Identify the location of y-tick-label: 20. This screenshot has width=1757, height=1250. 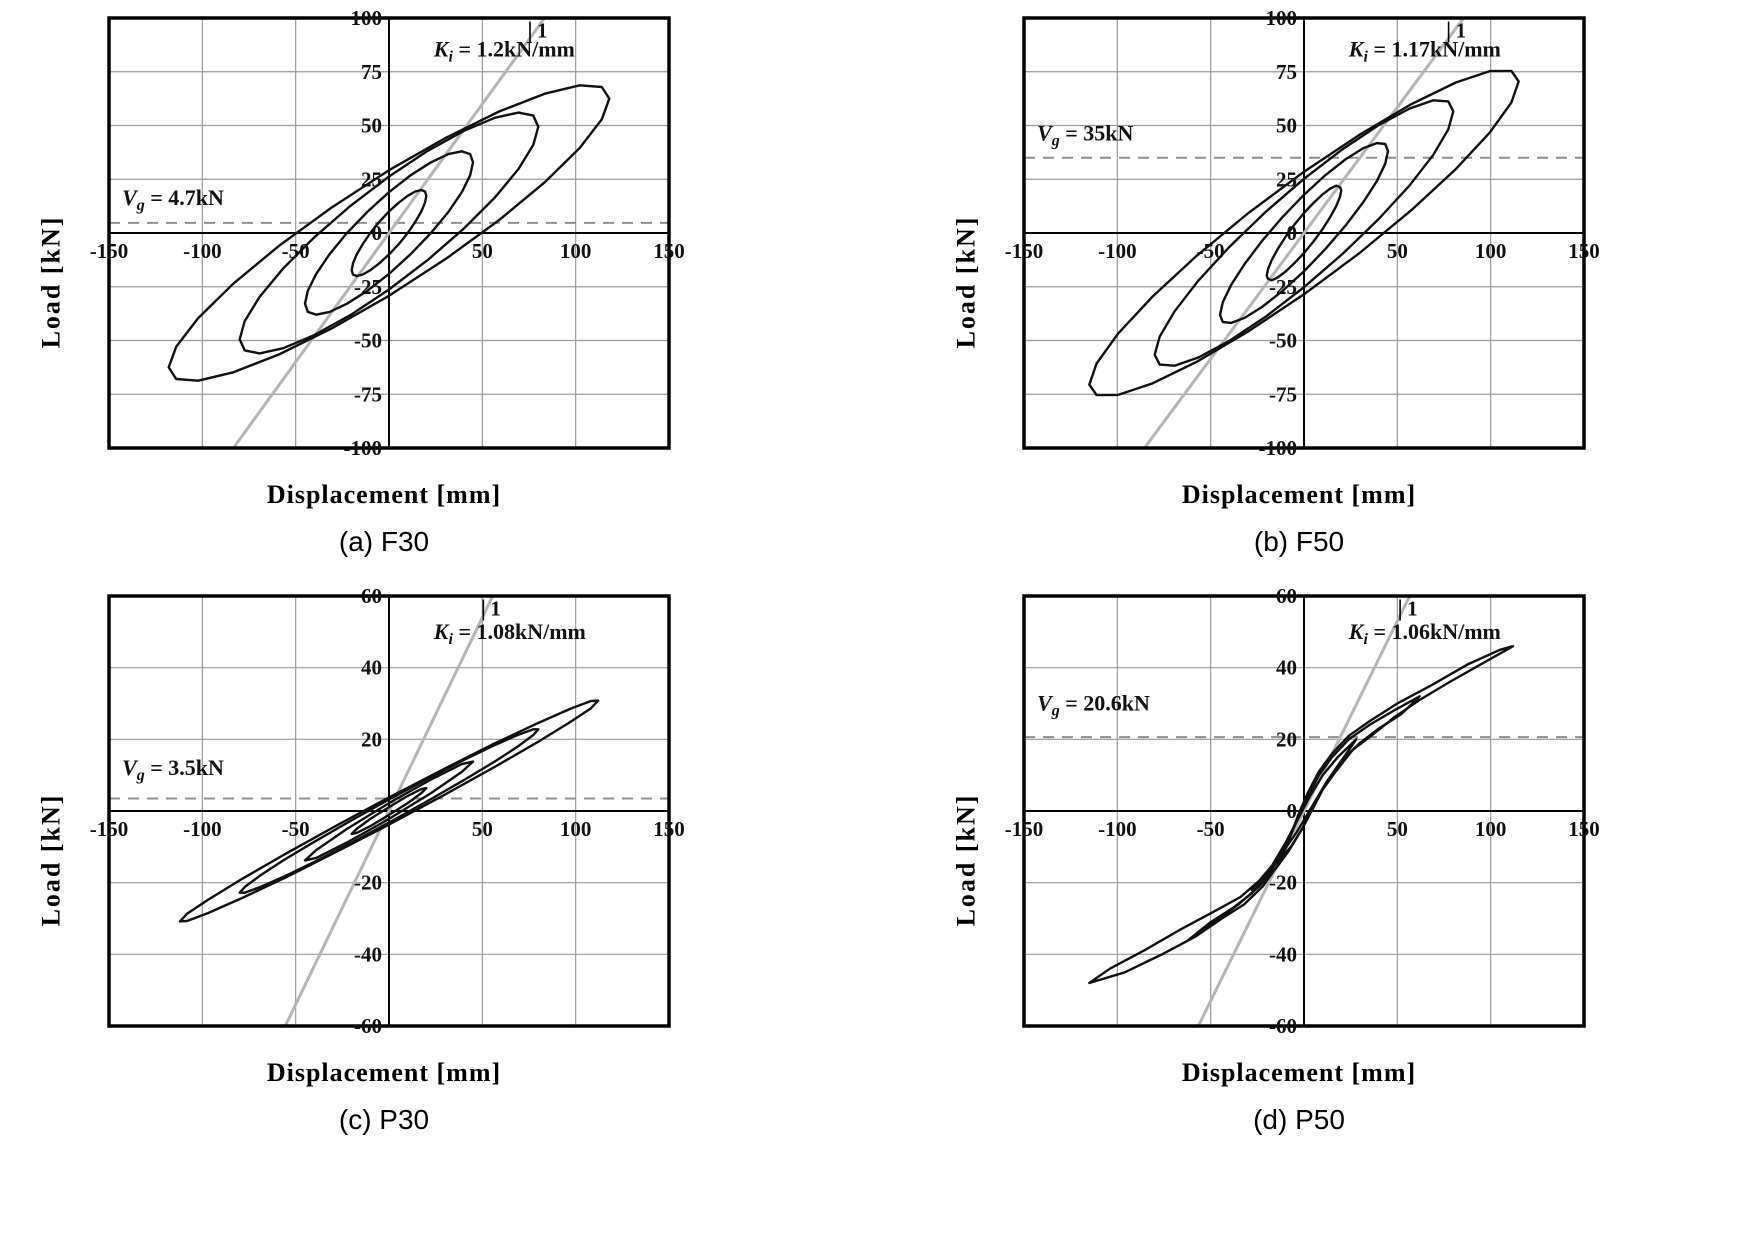
(371, 739).